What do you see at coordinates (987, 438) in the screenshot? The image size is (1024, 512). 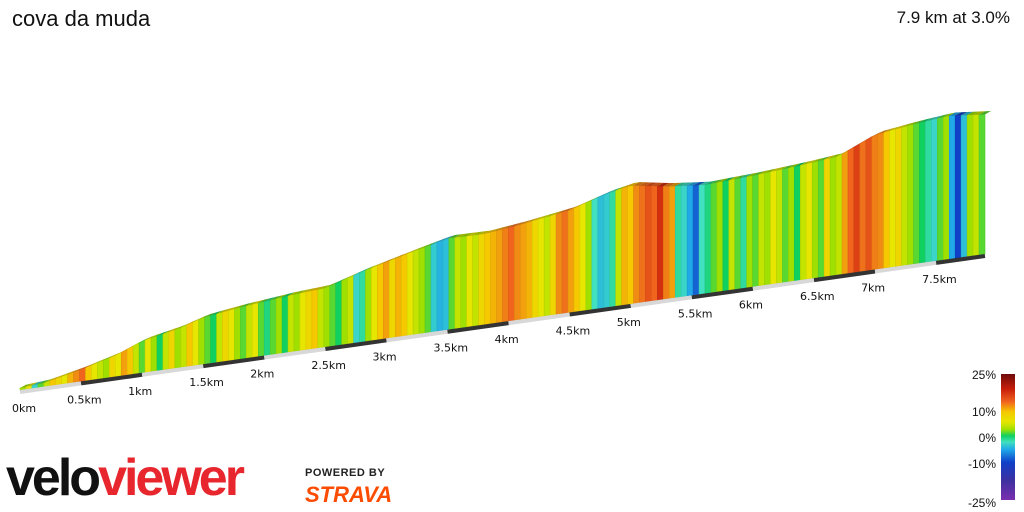 I see `legend-label: 0%` at bounding box center [987, 438].